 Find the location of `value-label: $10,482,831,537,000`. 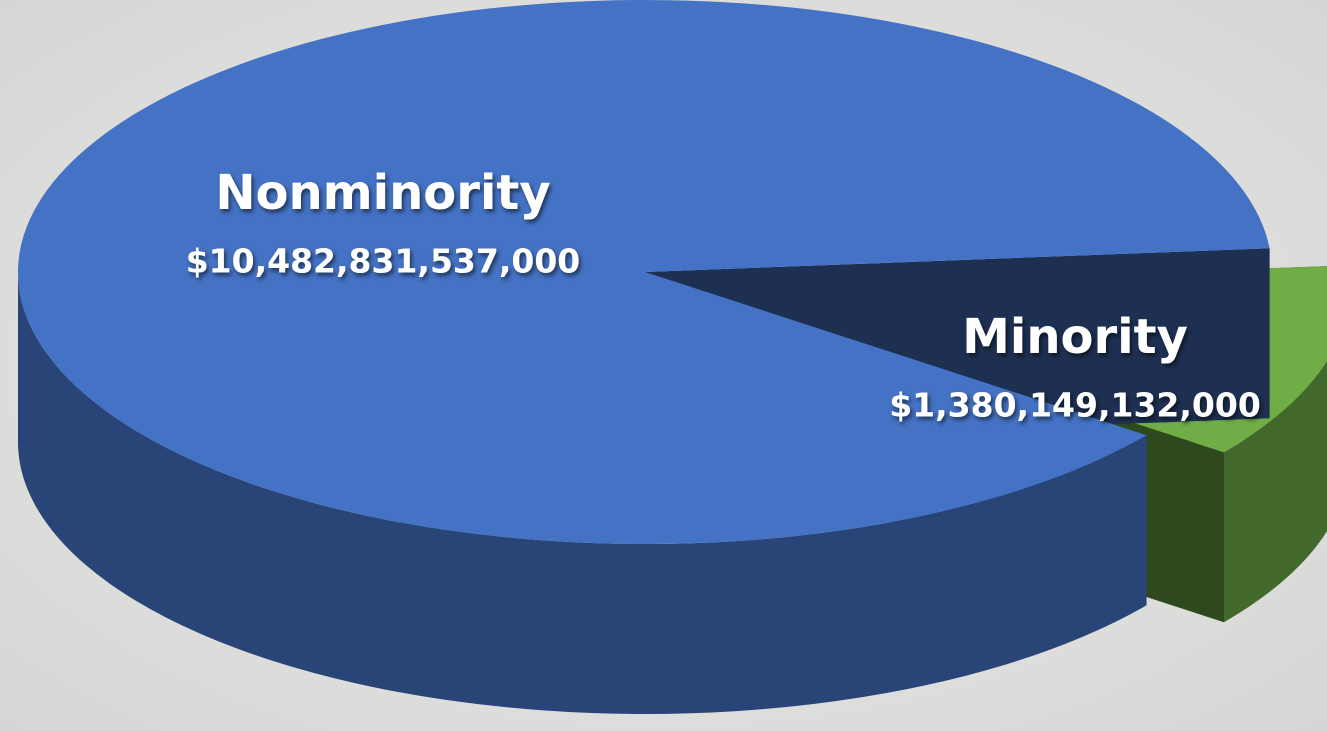

value-label: $10,482,831,537,000 is located at coordinates (383, 261).